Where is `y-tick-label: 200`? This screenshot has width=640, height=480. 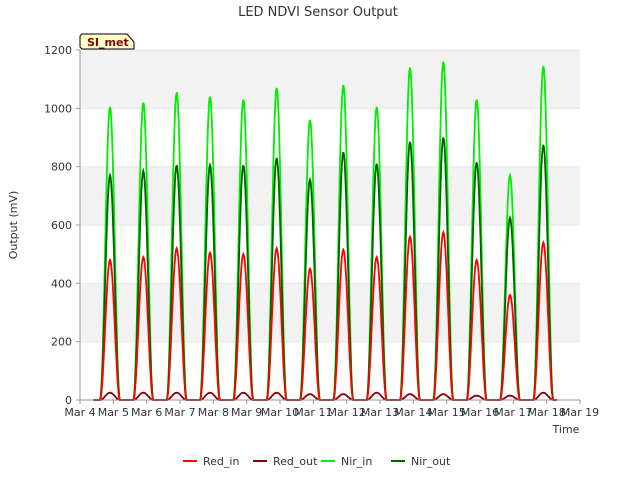
y-tick-label: 200 is located at coordinates (61, 342).